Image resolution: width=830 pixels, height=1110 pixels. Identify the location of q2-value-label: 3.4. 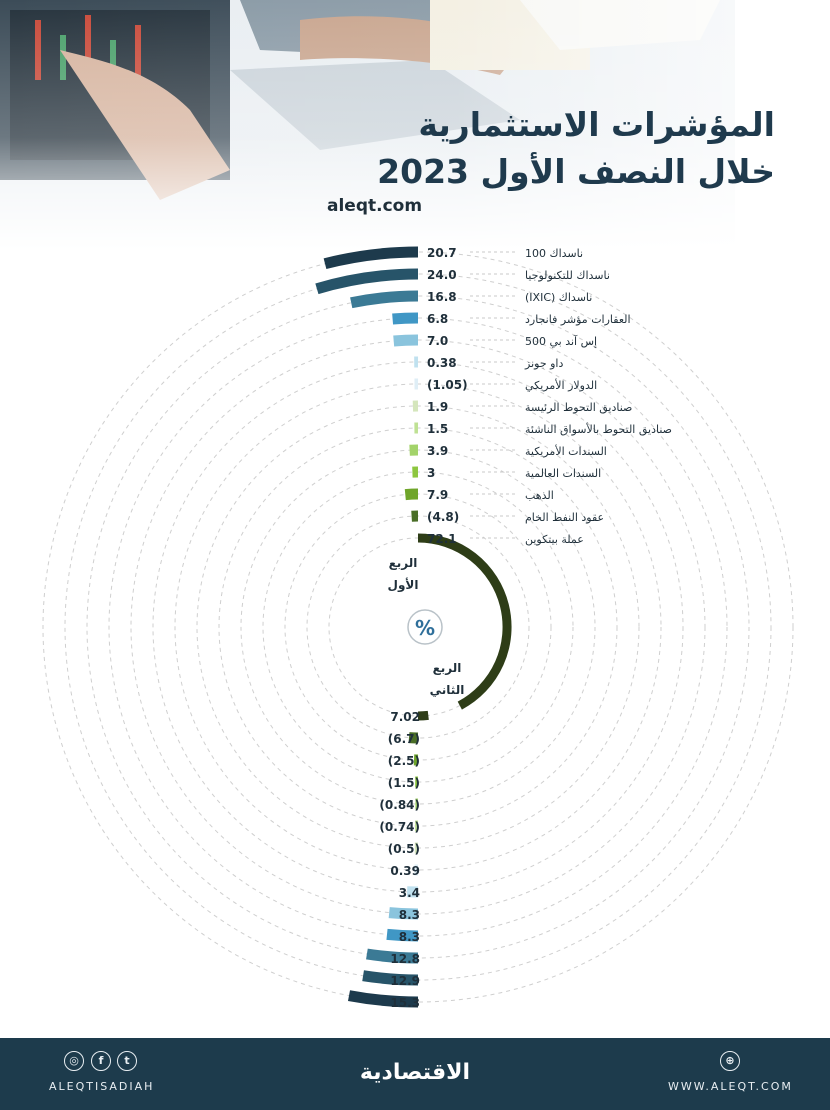
(409, 893).